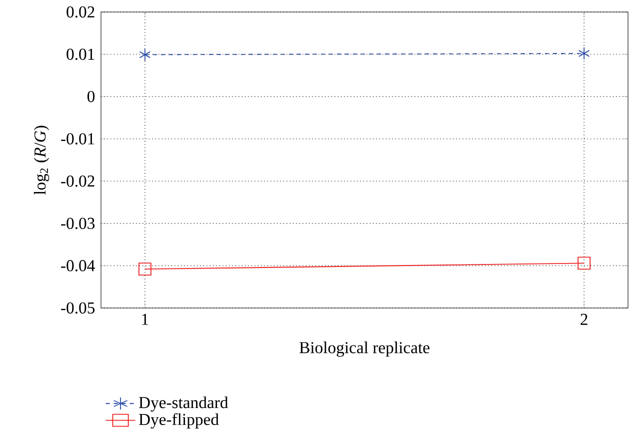 This screenshot has width=629, height=448. I want to click on y-tick-label: -0.05, so click(78, 308).